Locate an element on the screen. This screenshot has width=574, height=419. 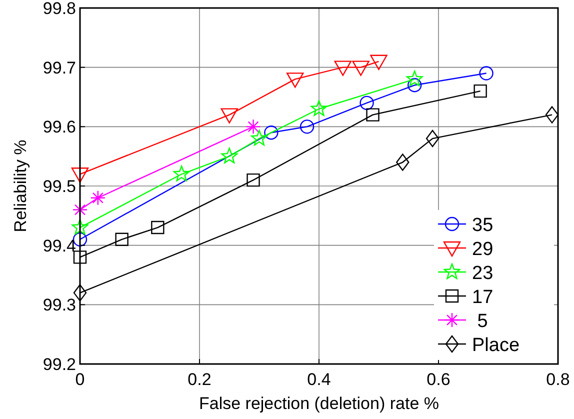
y-tick-label: 99.2 is located at coordinates (59, 364).